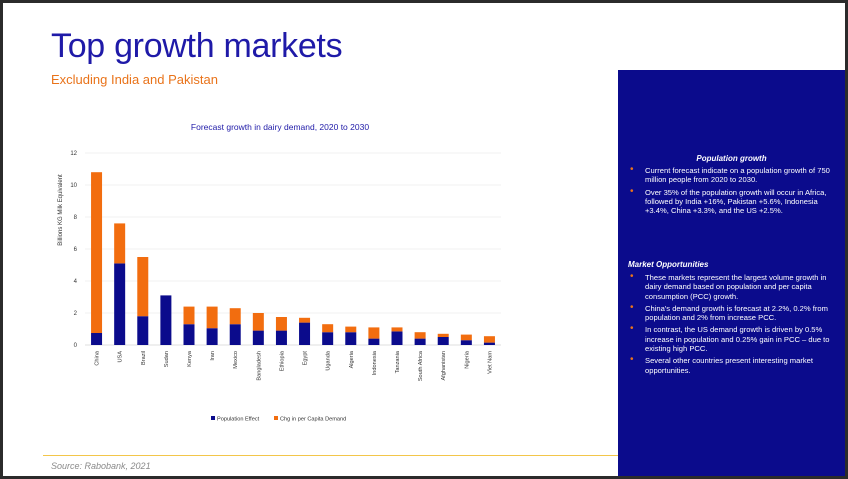 This screenshot has width=848, height=479. Describe the element at coordinates (98, 358) in the screenshot. I see `x-tick-label: China` at that location.